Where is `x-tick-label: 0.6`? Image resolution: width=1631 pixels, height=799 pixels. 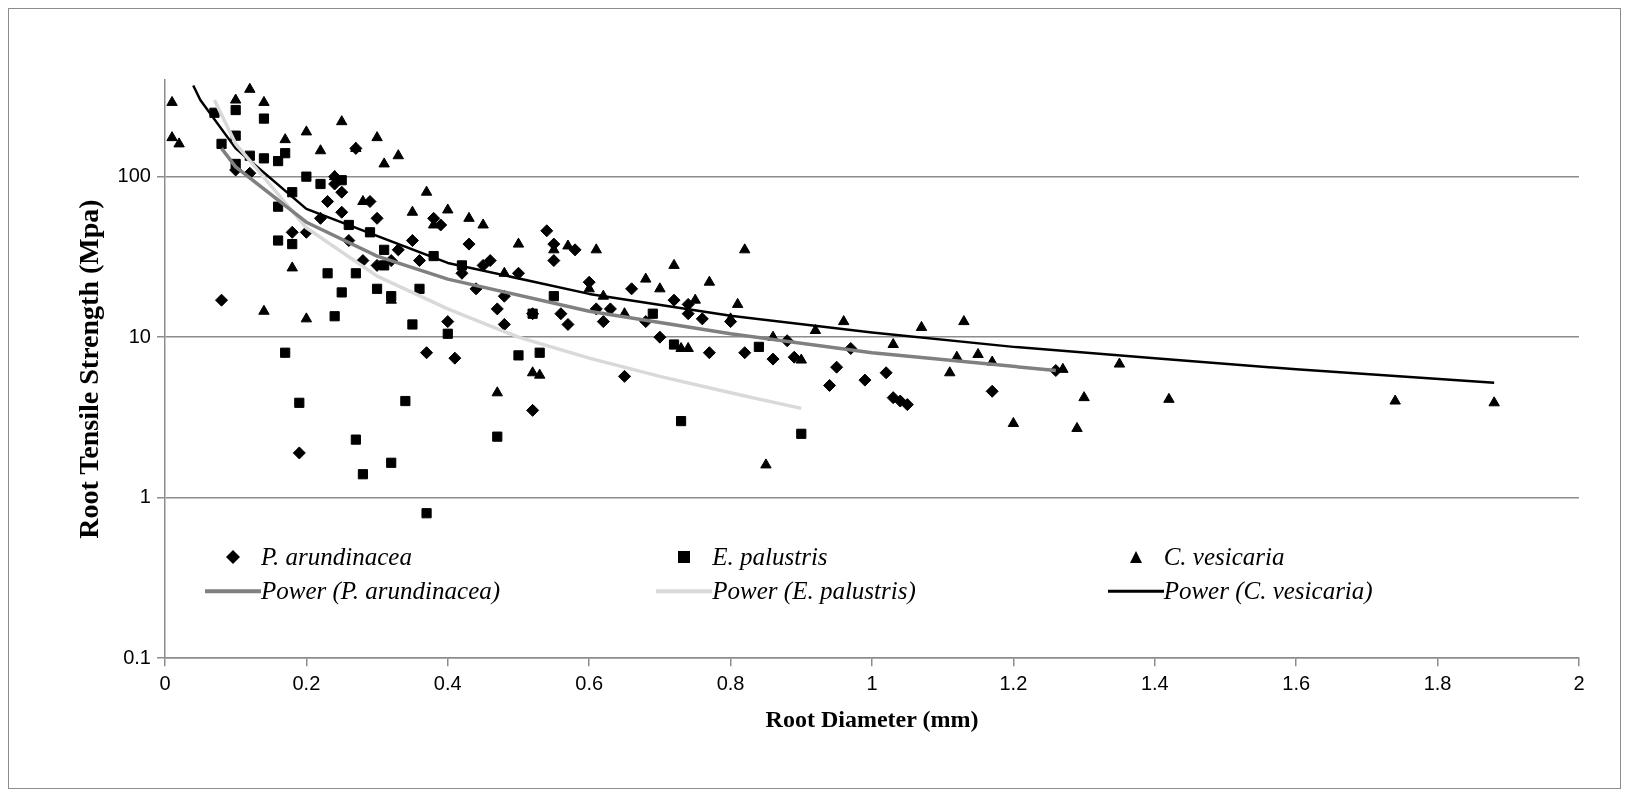 x-tick-label: 0.6 is located at coordinates (589, 682).